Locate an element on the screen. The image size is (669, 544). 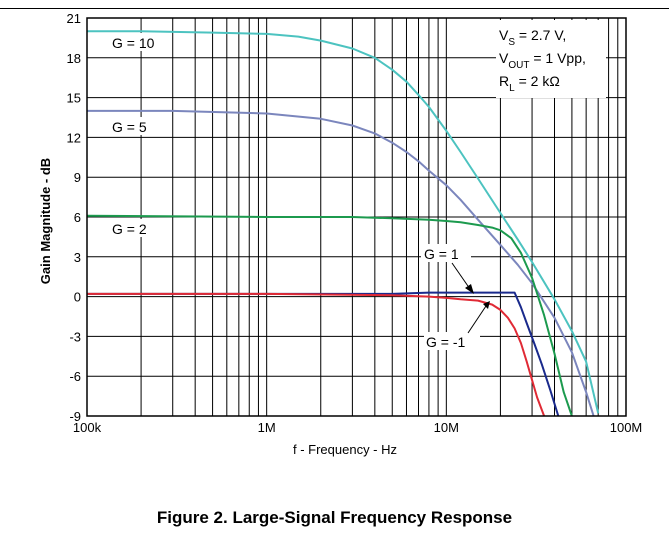
x-tick-label: 100M is located at coordinates (626, 427).